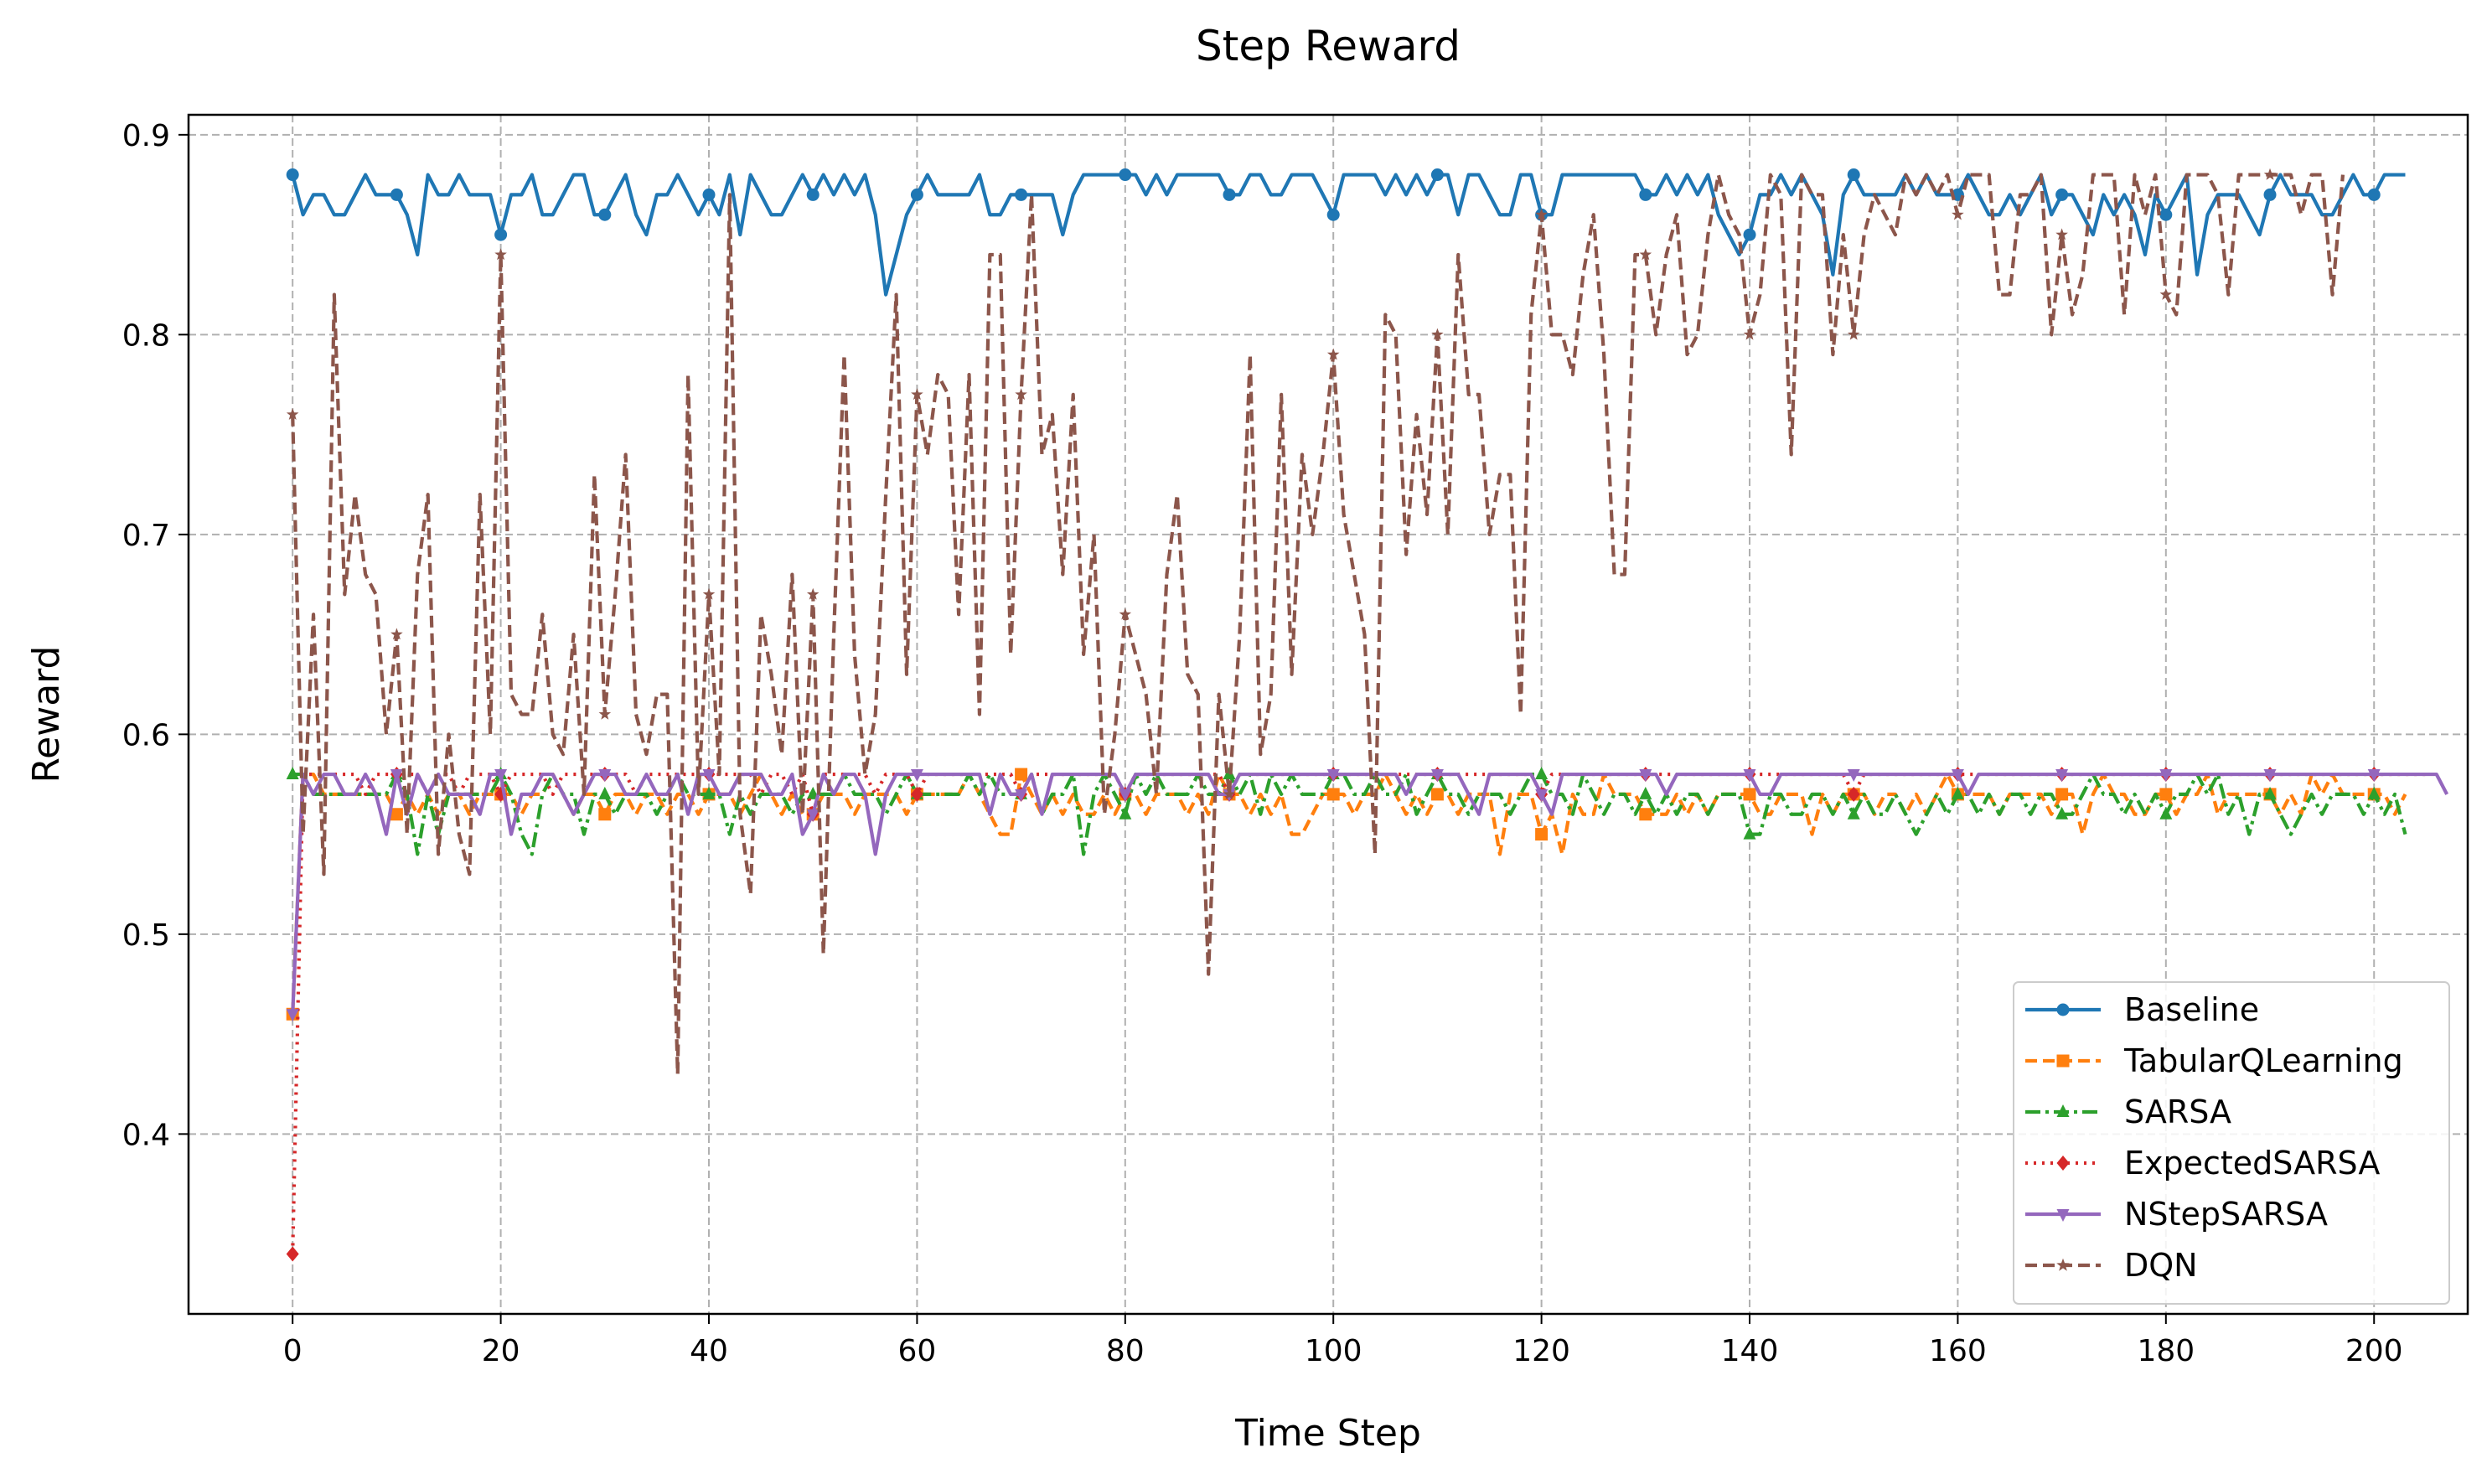 Image resolution: width=2487 pixels, height=1484 pixels. What do you see at coordinates (1328, 46) in the screenshot?
I see `chart-title: Step Reward` at bounding box center [1328, 46].